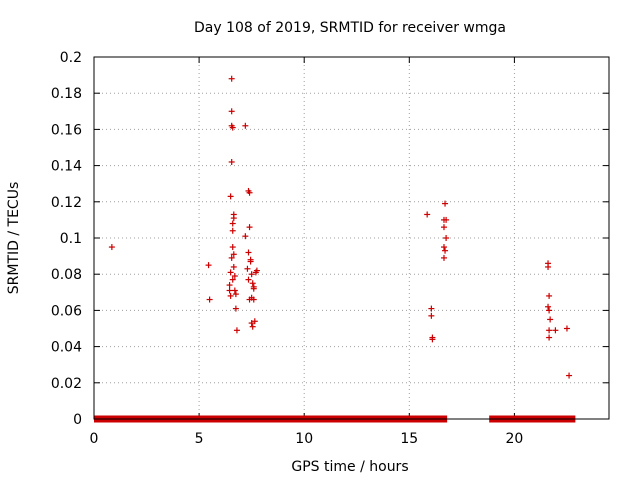  I want to click on y-tick-label: 0.02, so click(66, 384).